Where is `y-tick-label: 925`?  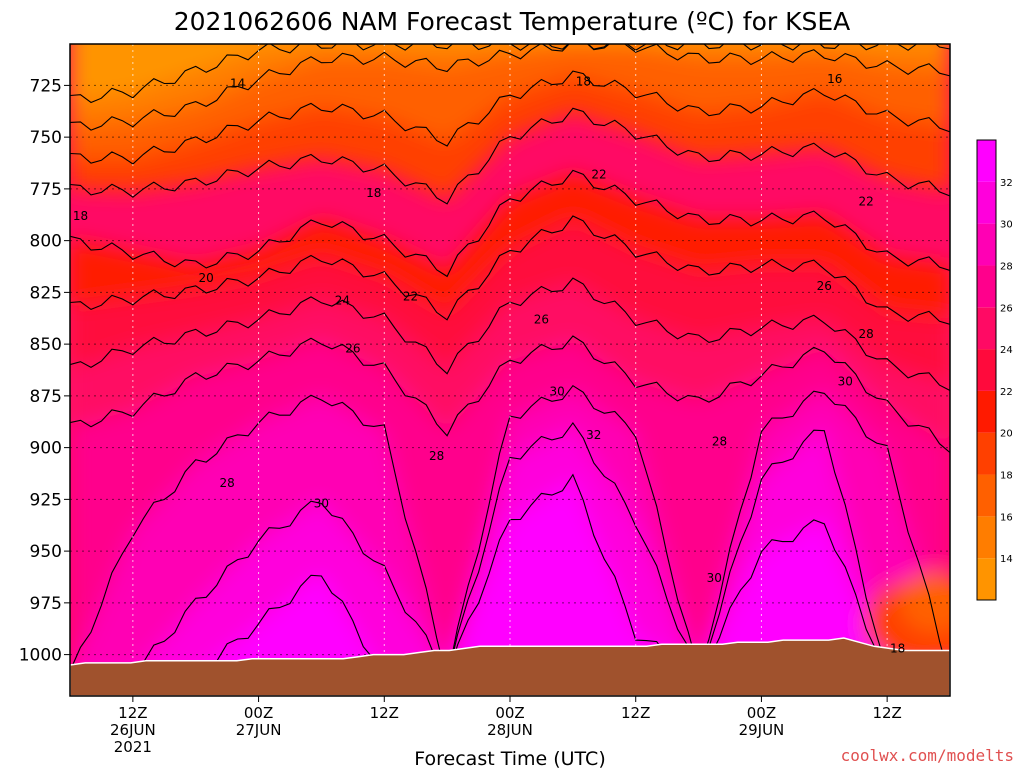
y-tick-label: 925 is located at coordinates (46, 500).